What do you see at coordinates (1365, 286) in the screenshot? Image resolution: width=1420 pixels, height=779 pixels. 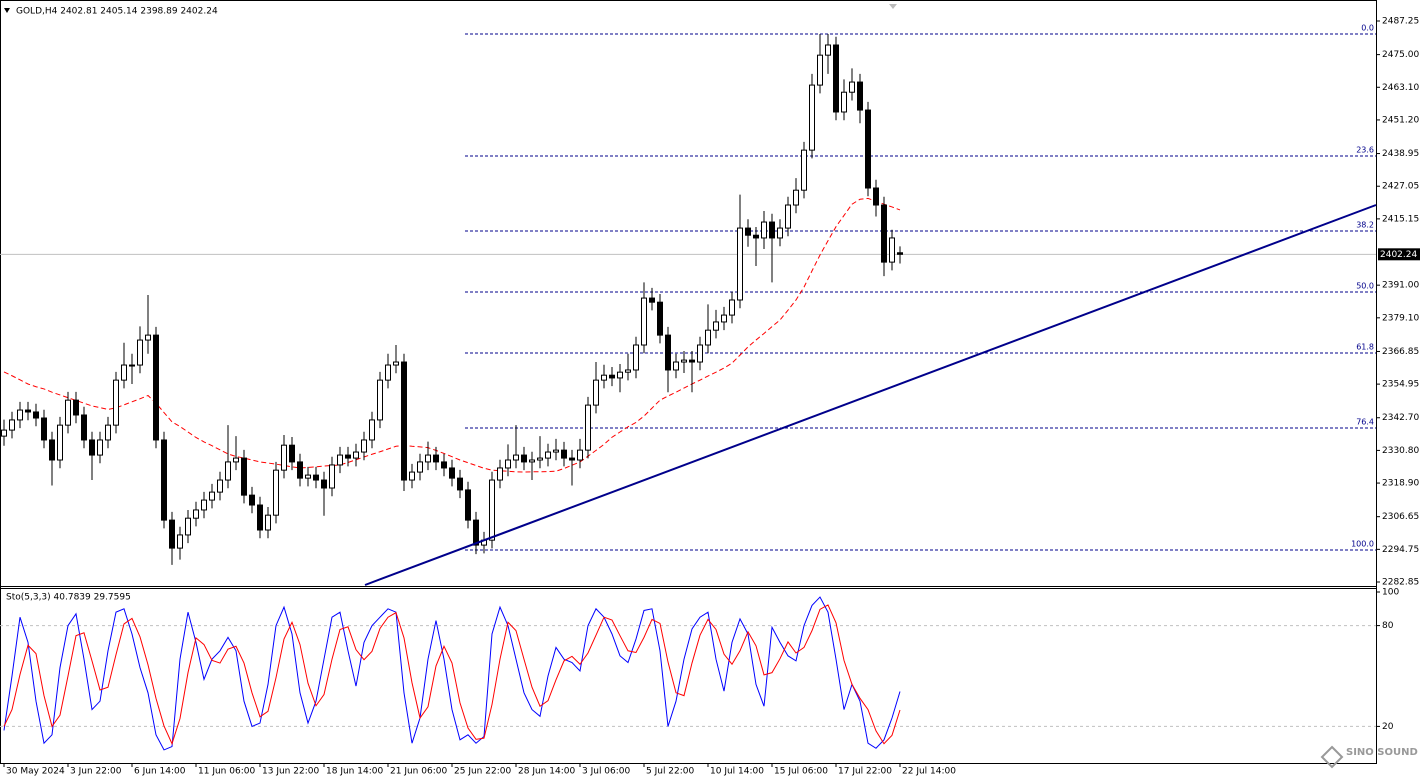 I see `fib-label: 50.0` at bounding box center [1365, 286].